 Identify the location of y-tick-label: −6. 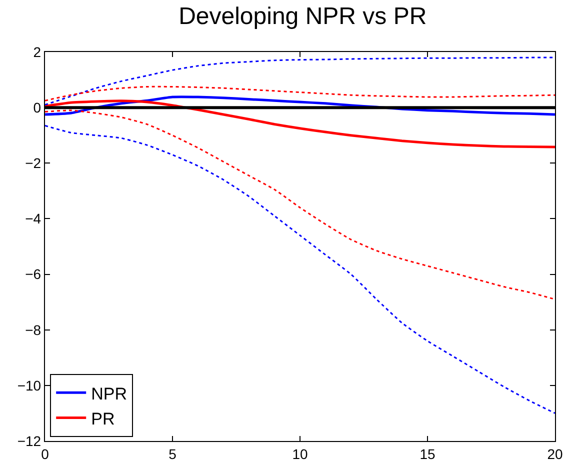
(33, 274).